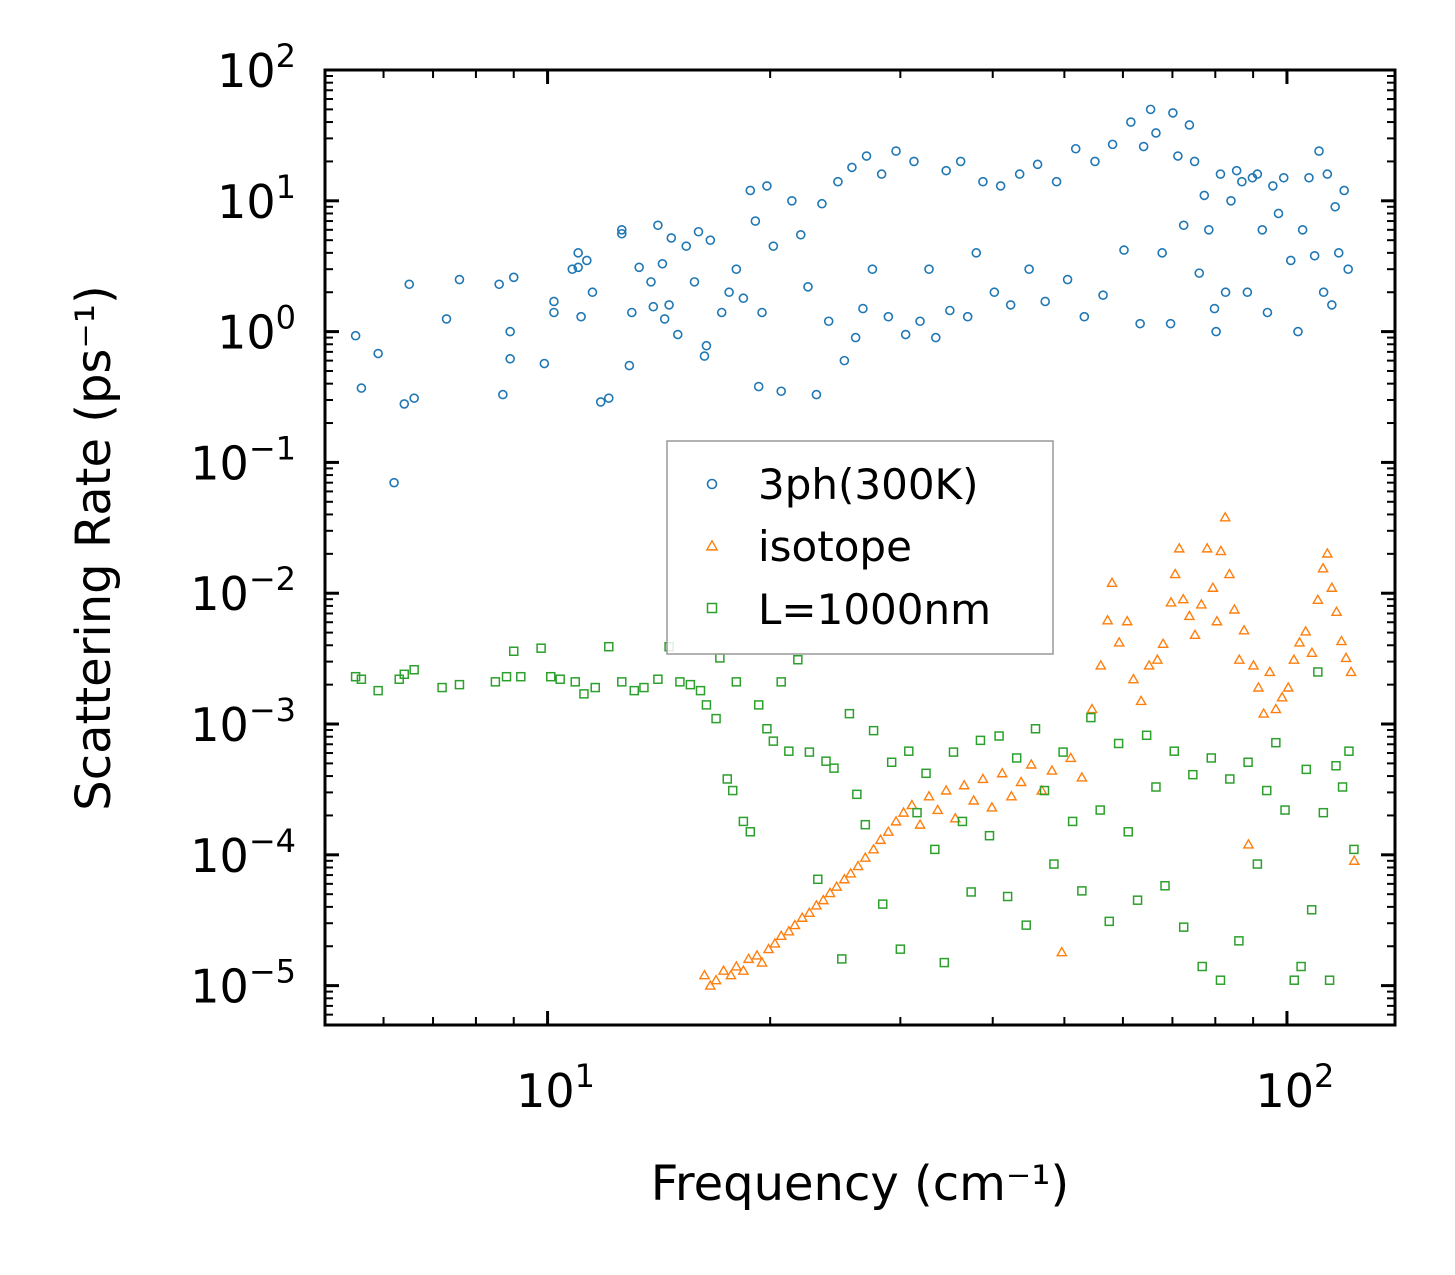  I want to click on y-tick-label: 10⁻¹, so click(243, 459).